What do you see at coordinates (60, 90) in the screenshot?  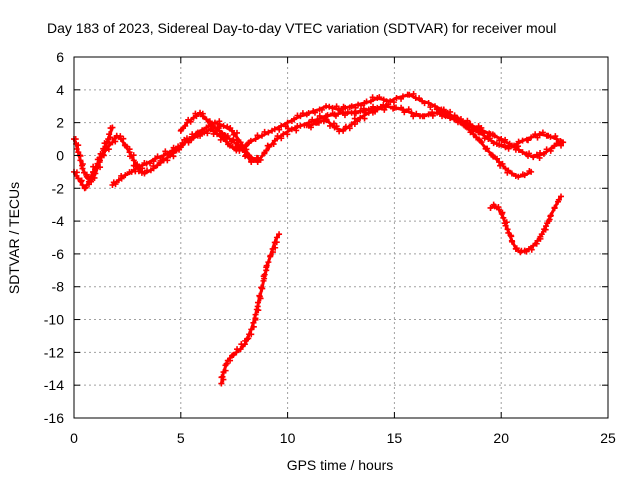 I see `y-tick-label: 4` at bounding box center [60, 90].